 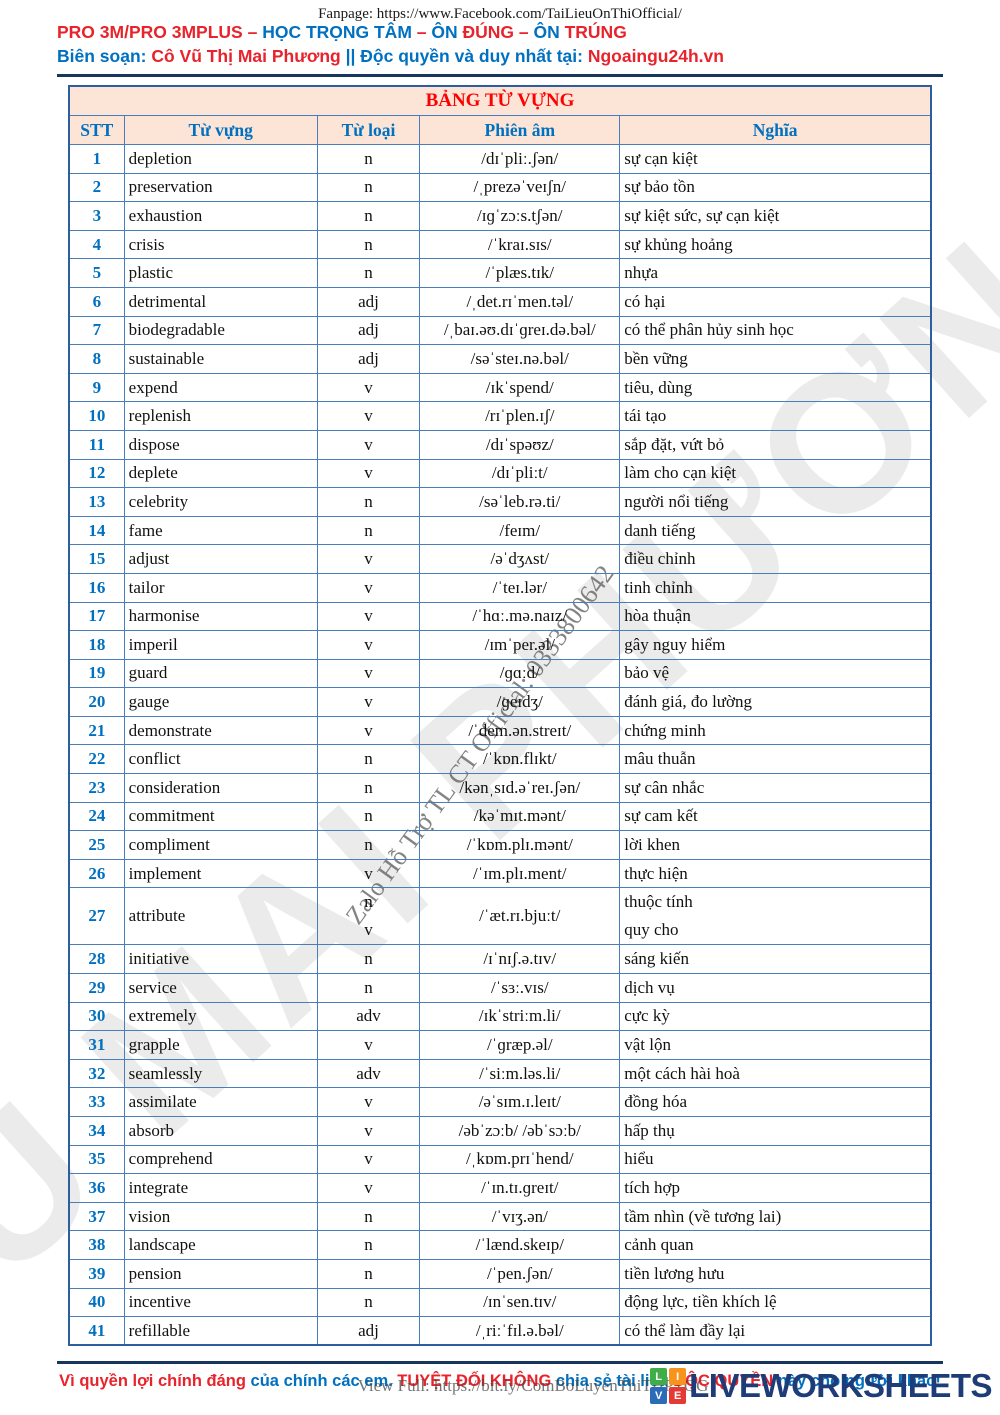 I want to click on ipa-cell: /ˈhɑː.mə.naɪz/, so click(x=520, y=616).